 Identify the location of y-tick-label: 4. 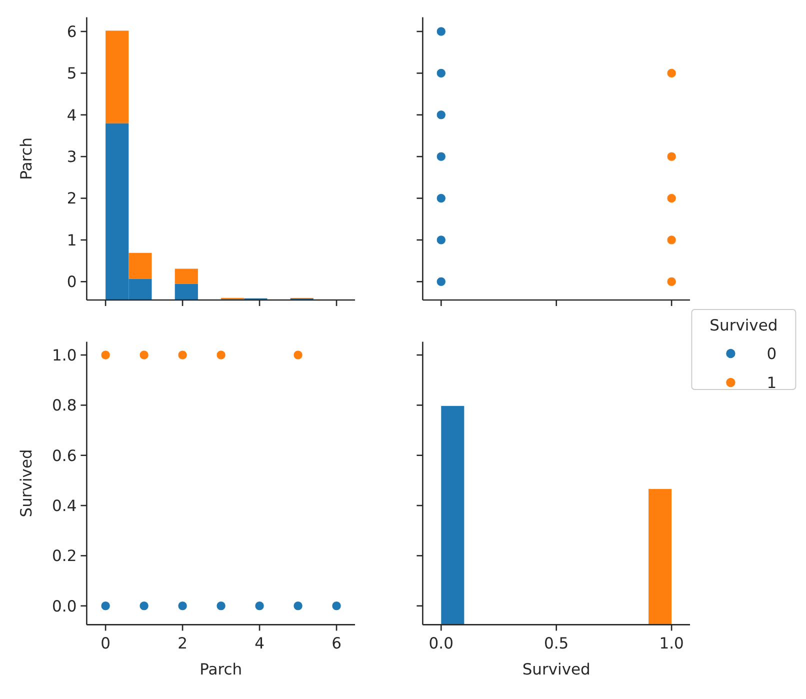
(71, 115).